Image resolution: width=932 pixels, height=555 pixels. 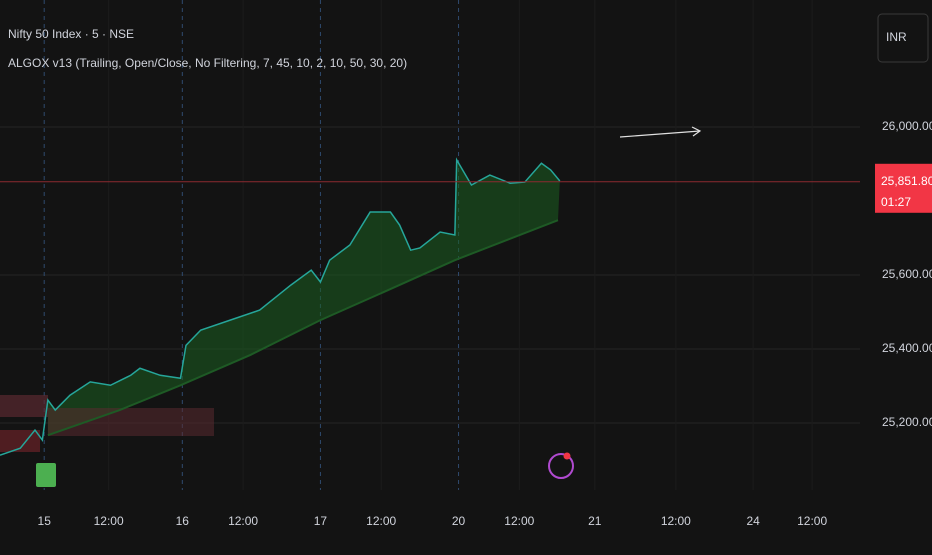 I want to click on x-tick-label: 15, so click(x=45, y=521).